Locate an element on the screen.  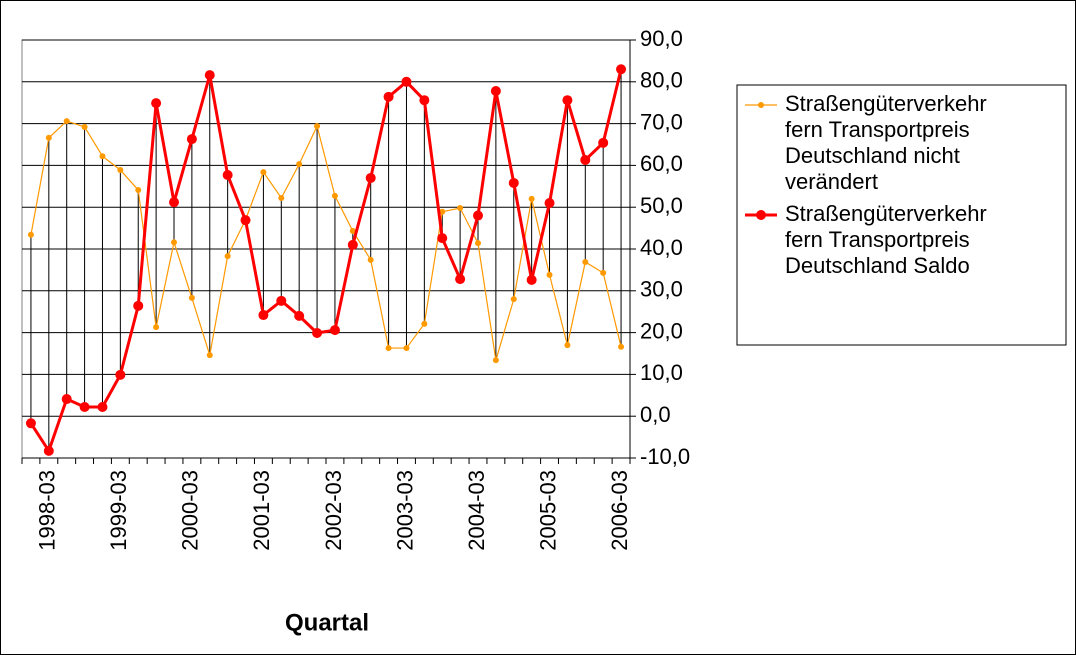
x-tick-label: 1998-03 is located at coordinates (47, 510).